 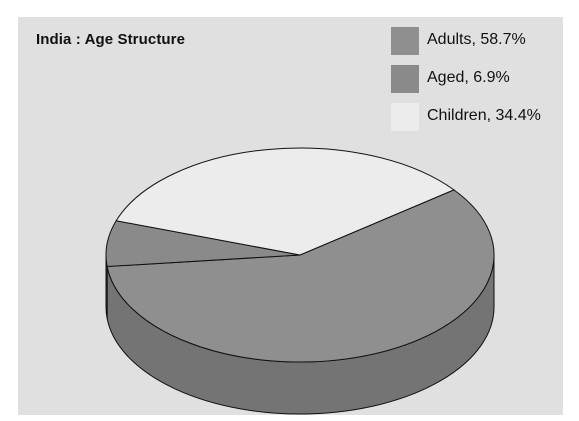 I want to click on legend-label-aged: Aged, 6.9%, so click(x=468, y=77).